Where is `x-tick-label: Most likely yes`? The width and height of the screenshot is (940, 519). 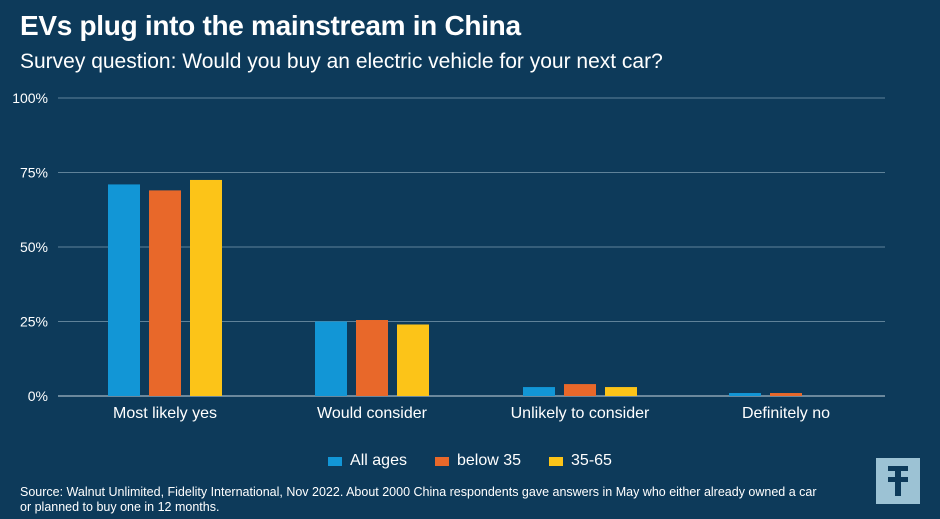
x-tick-label: Most likely yes is located at coordinates (165, 413).